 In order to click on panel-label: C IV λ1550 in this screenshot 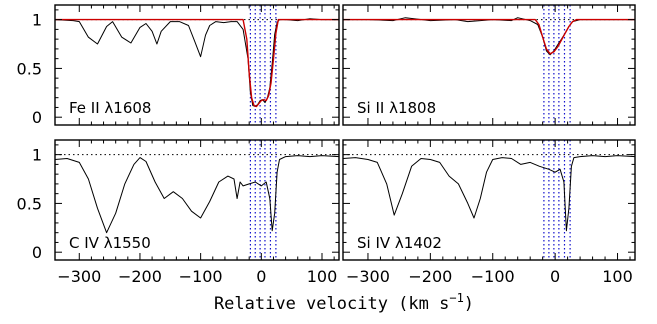, I will do `click(110, 243)`.